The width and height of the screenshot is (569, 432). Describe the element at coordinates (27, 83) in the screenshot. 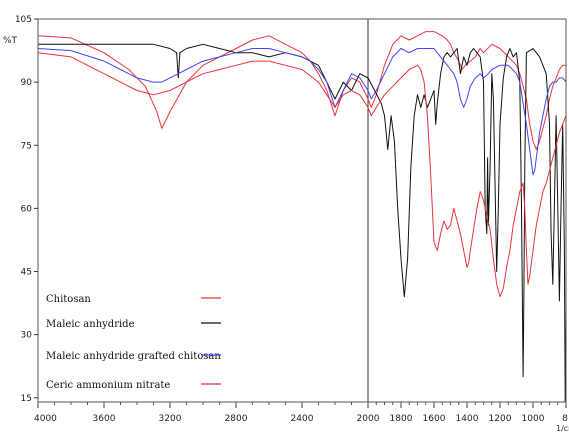

I see `y-tick-label: 90` at that location.